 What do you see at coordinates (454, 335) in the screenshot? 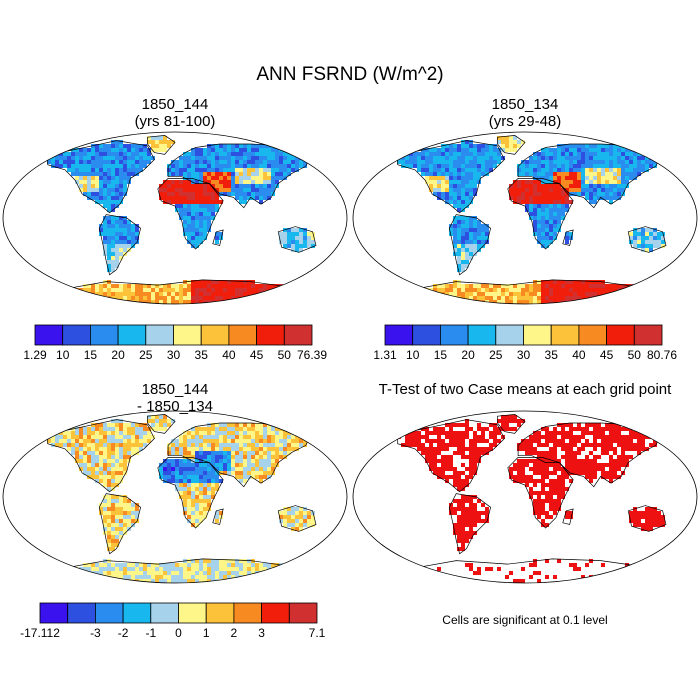
I see `colorbar-swatch` at bounding box center [454, 335].